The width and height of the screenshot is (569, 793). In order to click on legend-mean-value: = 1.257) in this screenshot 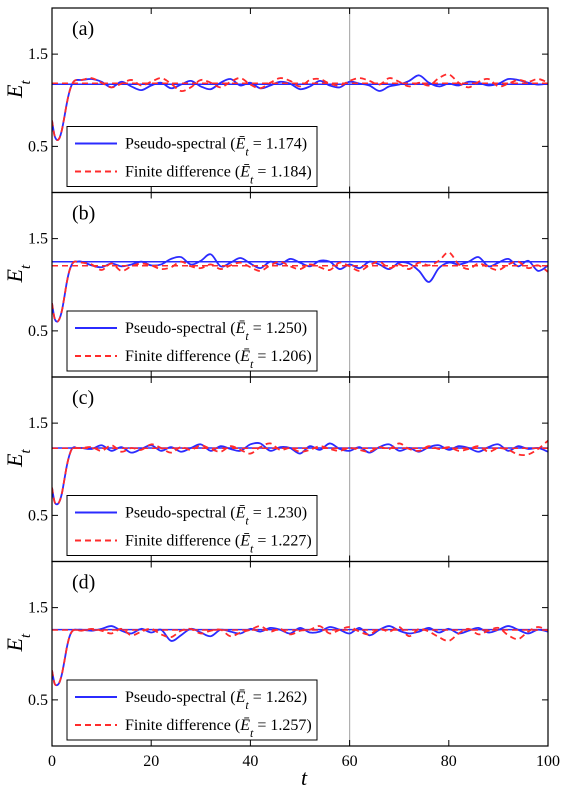, I will do `click(282, 725)`.